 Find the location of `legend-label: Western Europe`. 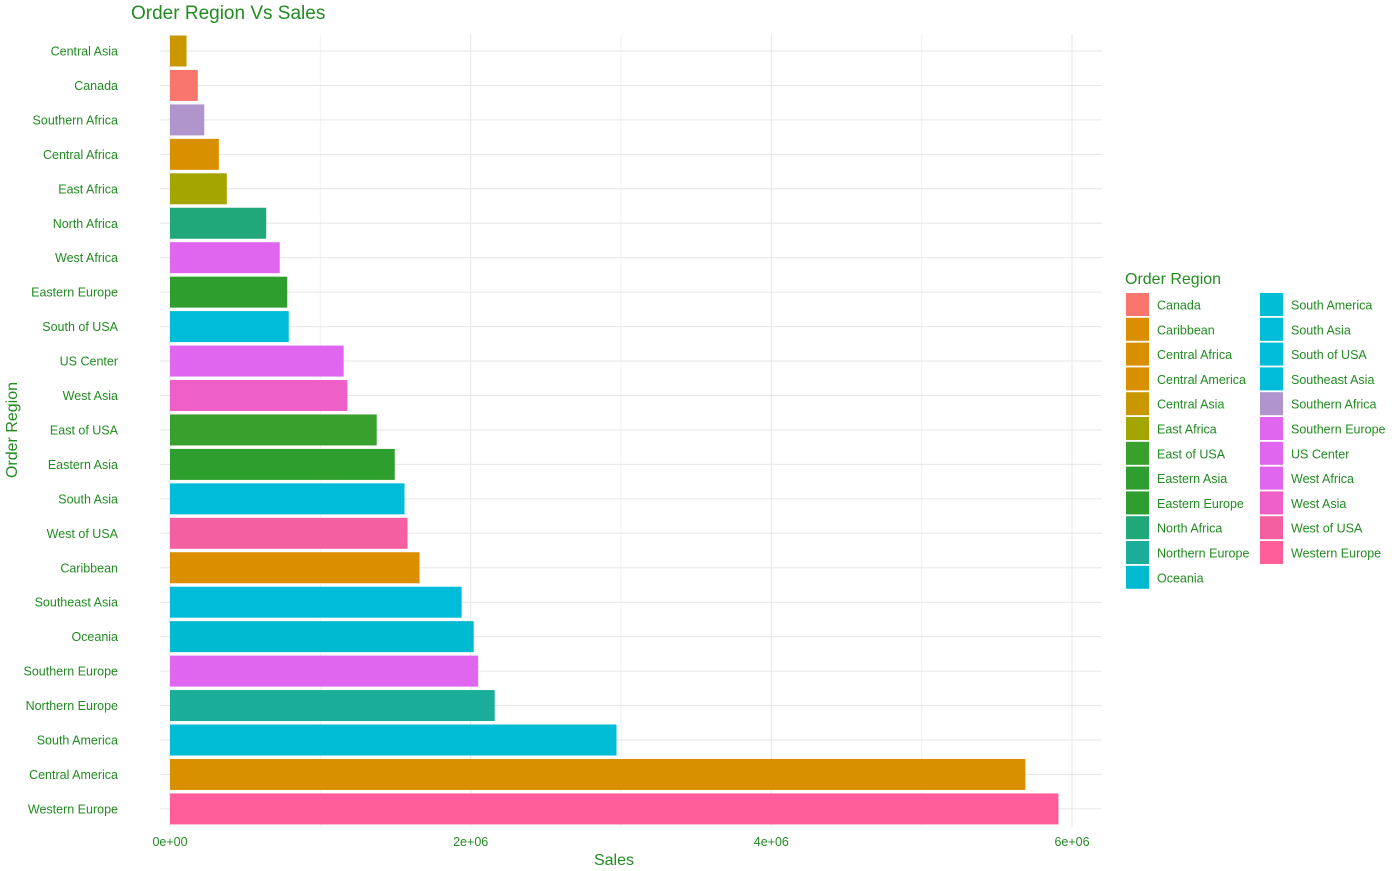

legend-label: Western Europe is located at coordinates (1336, 554).